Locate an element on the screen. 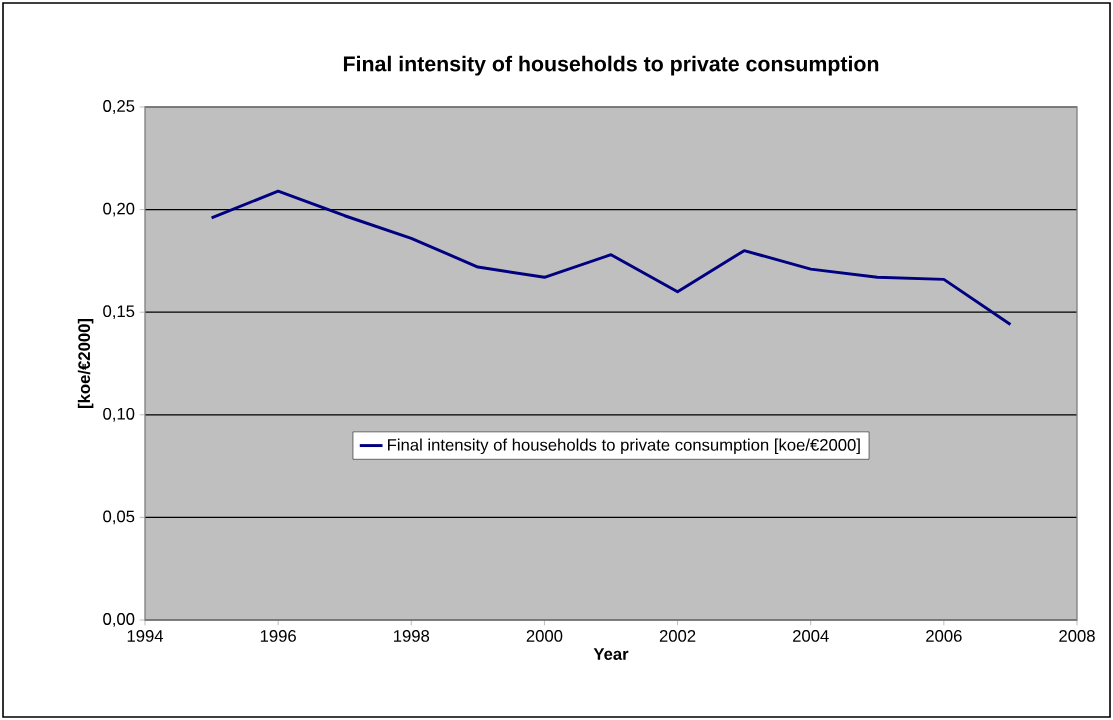 This screenshot has height=720, width=1113. y-tick-label: 0,20 is located at coordinates (119, 209).